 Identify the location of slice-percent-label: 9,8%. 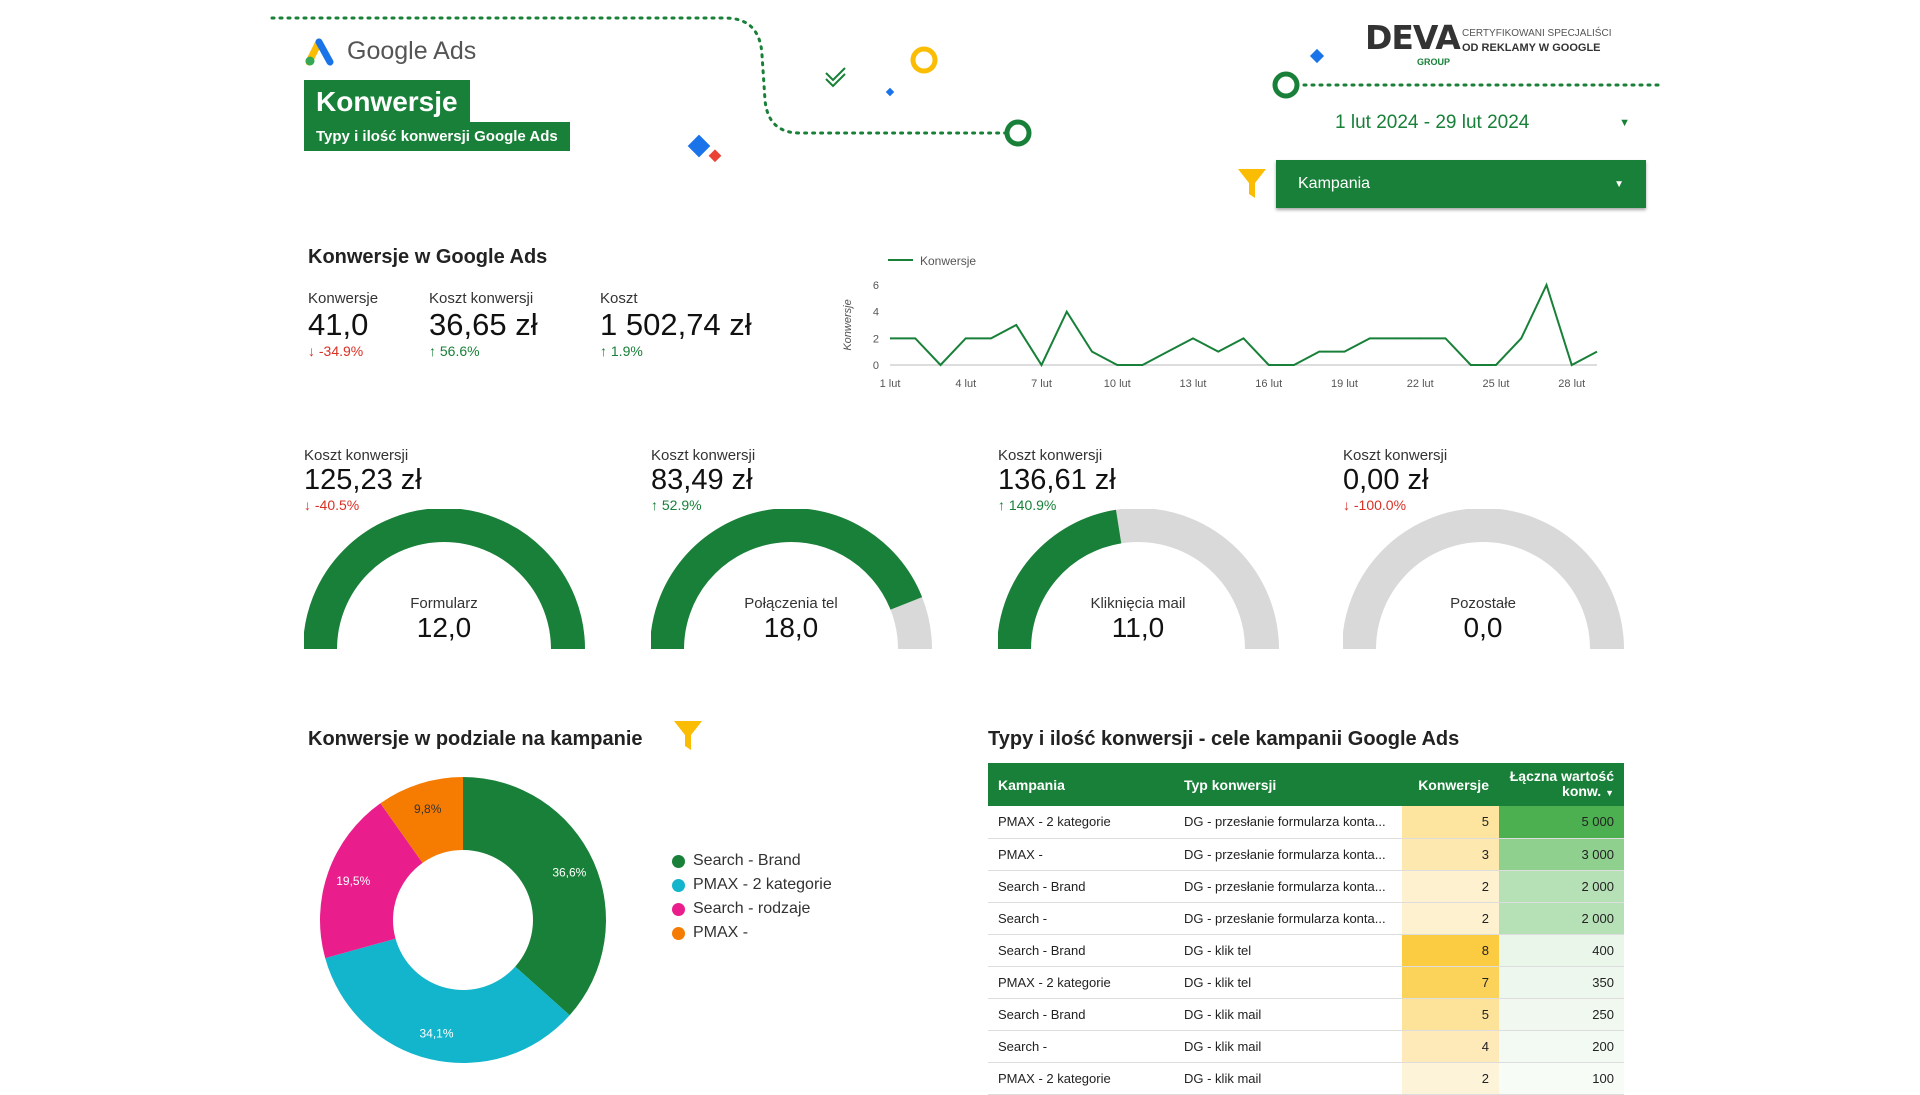
(428, 809).